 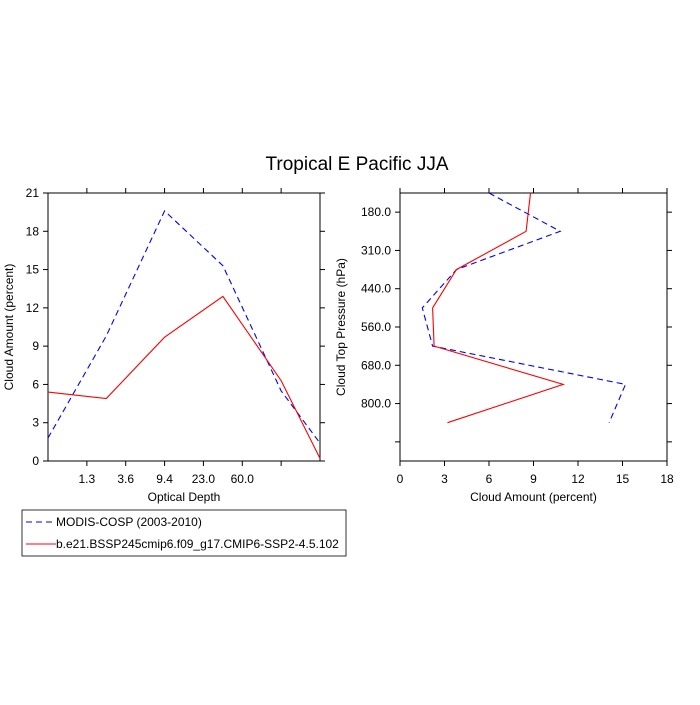 What do you see at coordinates (33, 308) in the screenshot?
I see `y-tick-label: 12` at bounding box center [33, 308].